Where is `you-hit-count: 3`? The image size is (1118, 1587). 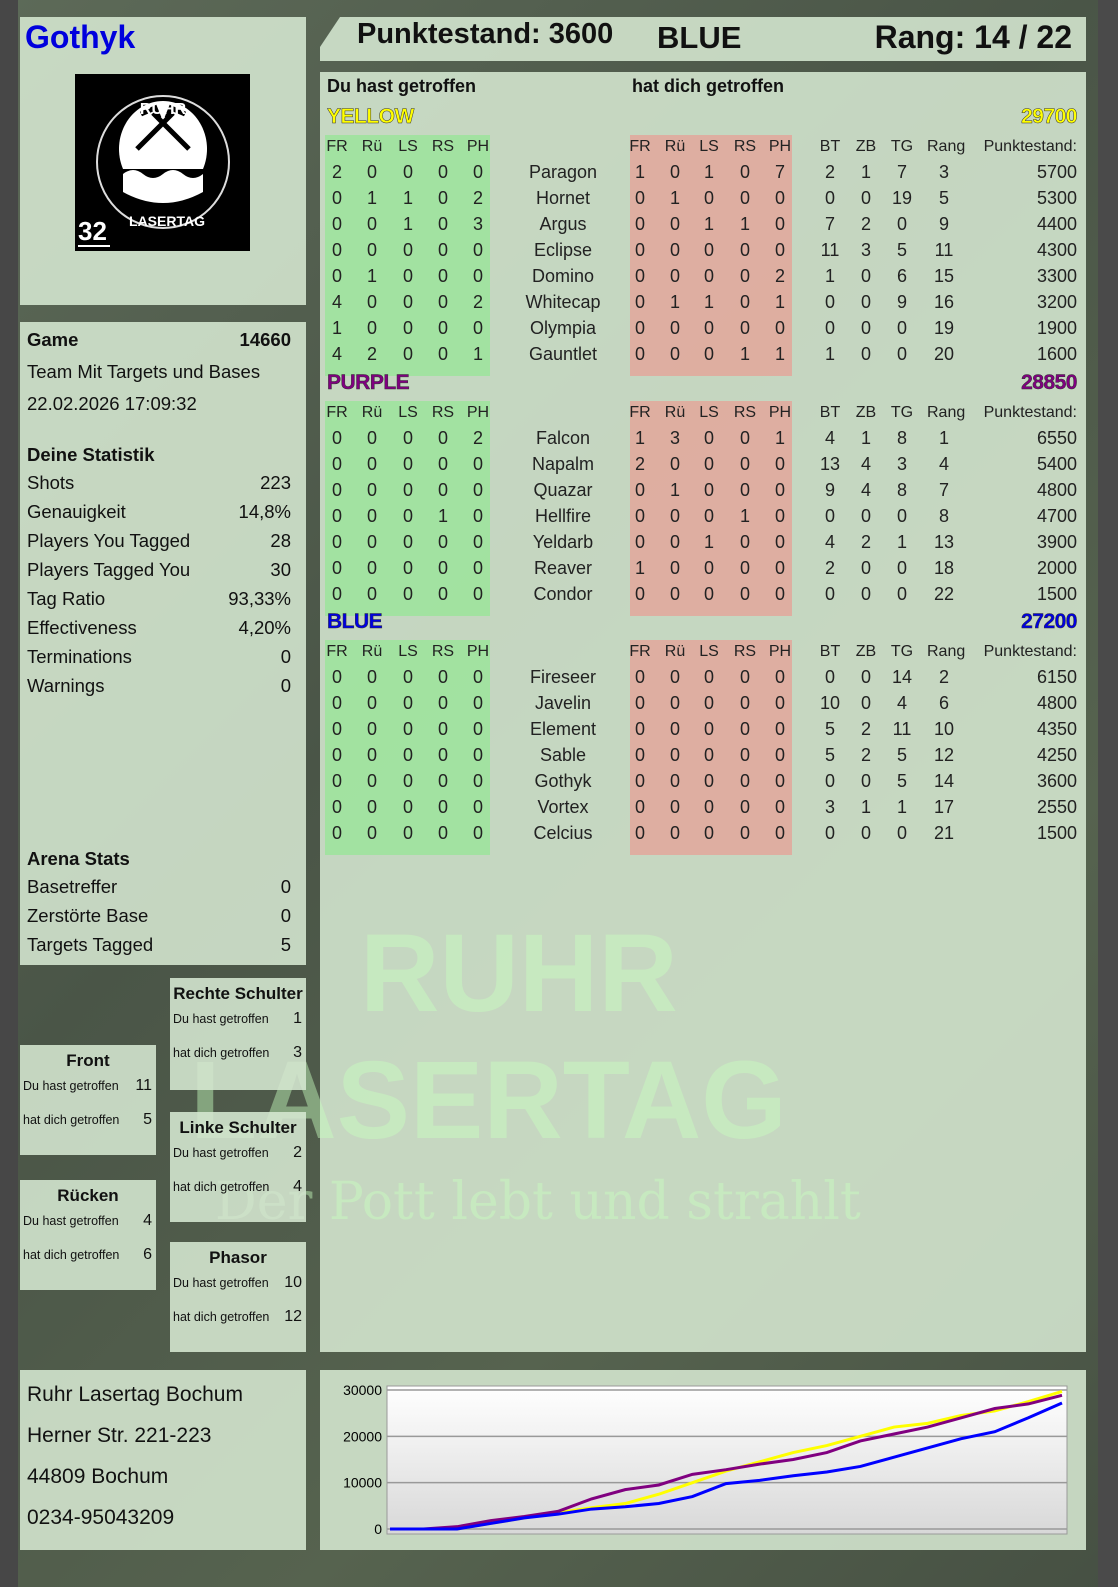
you-hit-count: 3 is located at coordinates (477, 224).